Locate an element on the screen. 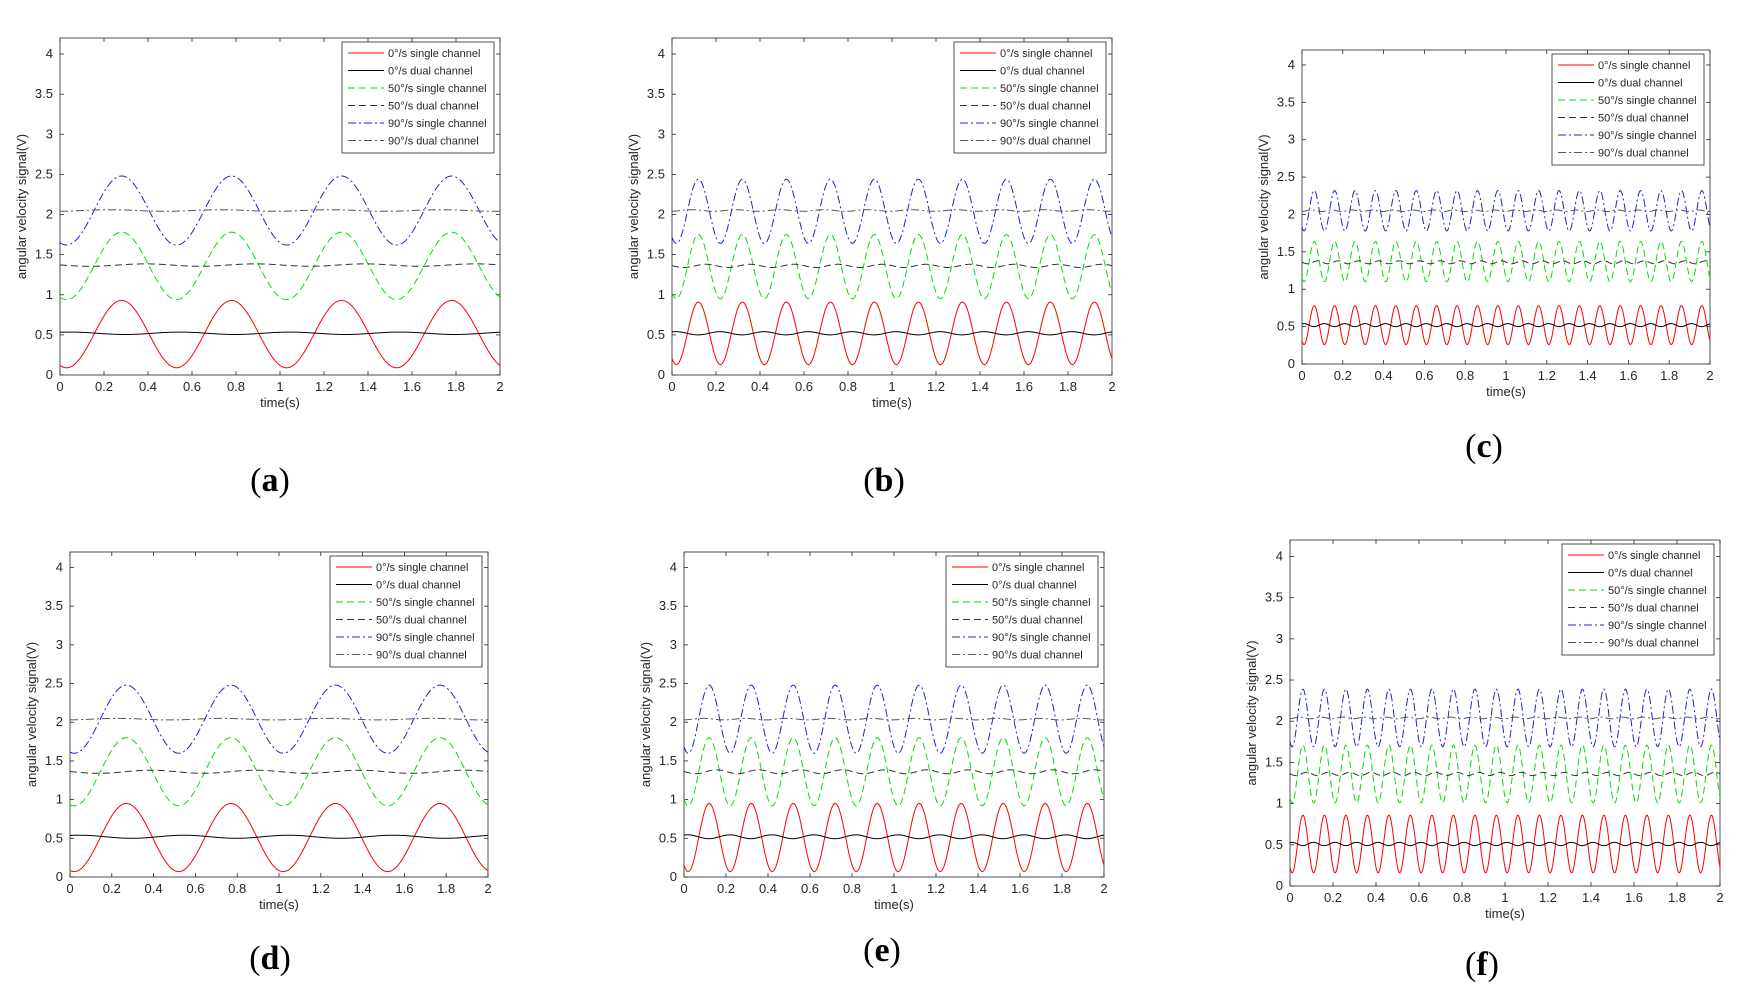  y-tick-label: 0.5 is located at coordinates (1274, 844).